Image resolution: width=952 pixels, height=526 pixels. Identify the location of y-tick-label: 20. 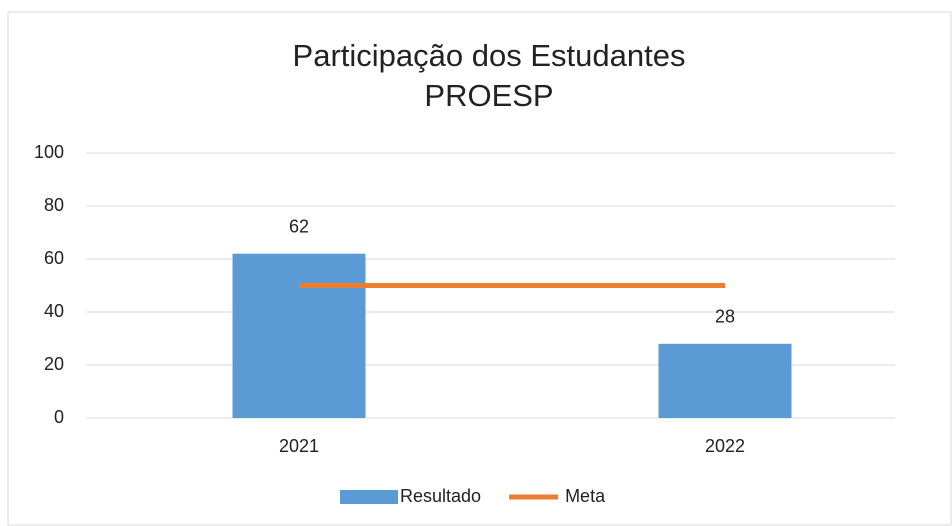
(54, 364).